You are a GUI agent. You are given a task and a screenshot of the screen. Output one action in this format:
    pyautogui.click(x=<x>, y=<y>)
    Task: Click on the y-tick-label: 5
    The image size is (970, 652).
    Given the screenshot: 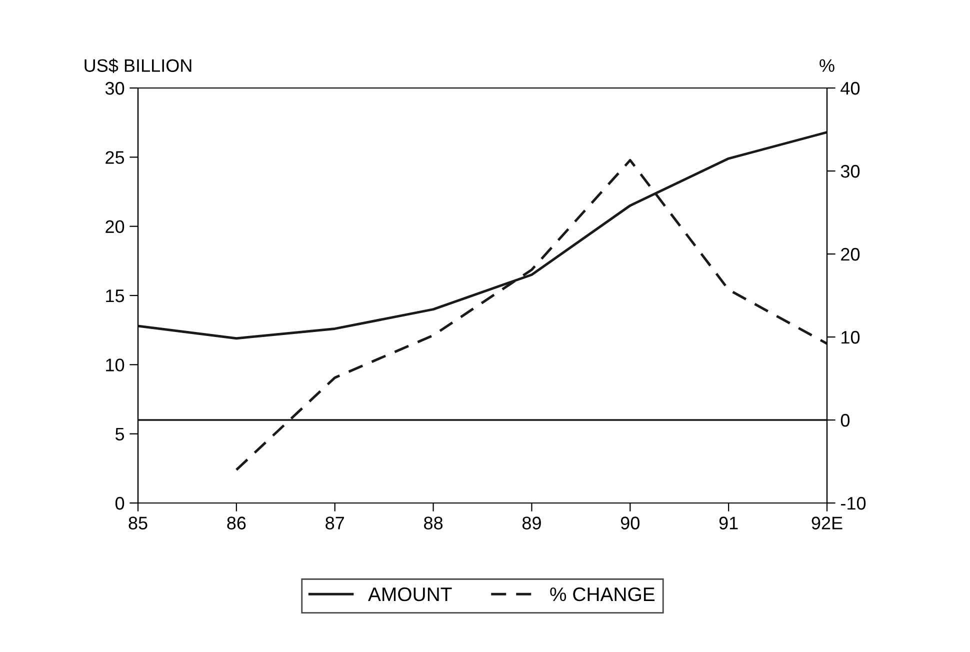 What is the action you would take?
    pyautogui.click(x=119, y=434)
    